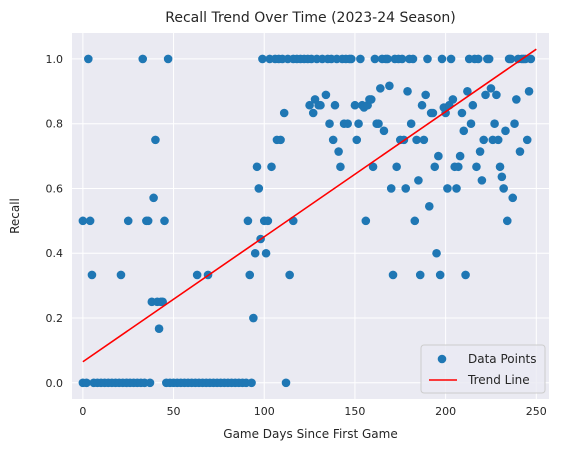 The image size is (562, 449). Describe the element at coordinates (174, 411) in the screenshot. I see `x-tick-label: 50` at that location.